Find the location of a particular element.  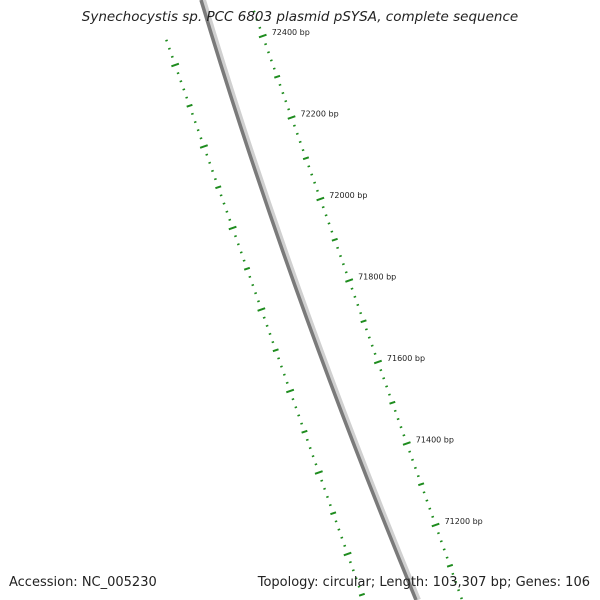

tick-label: 72400 bp is located at coordinates (291, 32).